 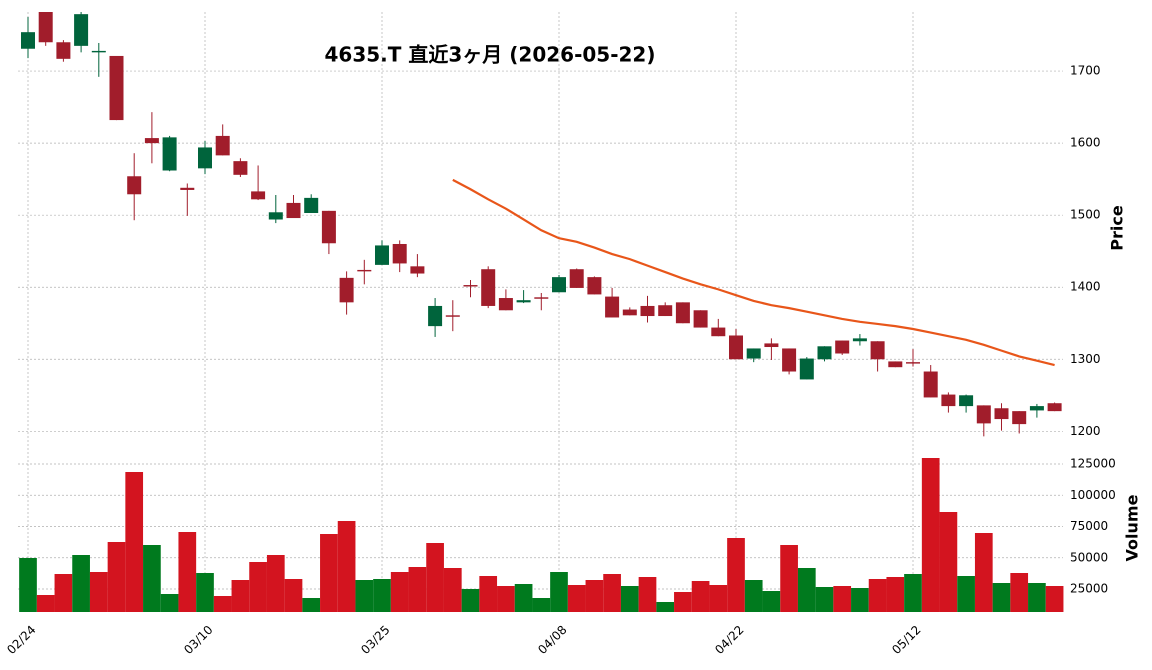 I want to click on x-tick-label: 02/24, so click(x=21, y=640).